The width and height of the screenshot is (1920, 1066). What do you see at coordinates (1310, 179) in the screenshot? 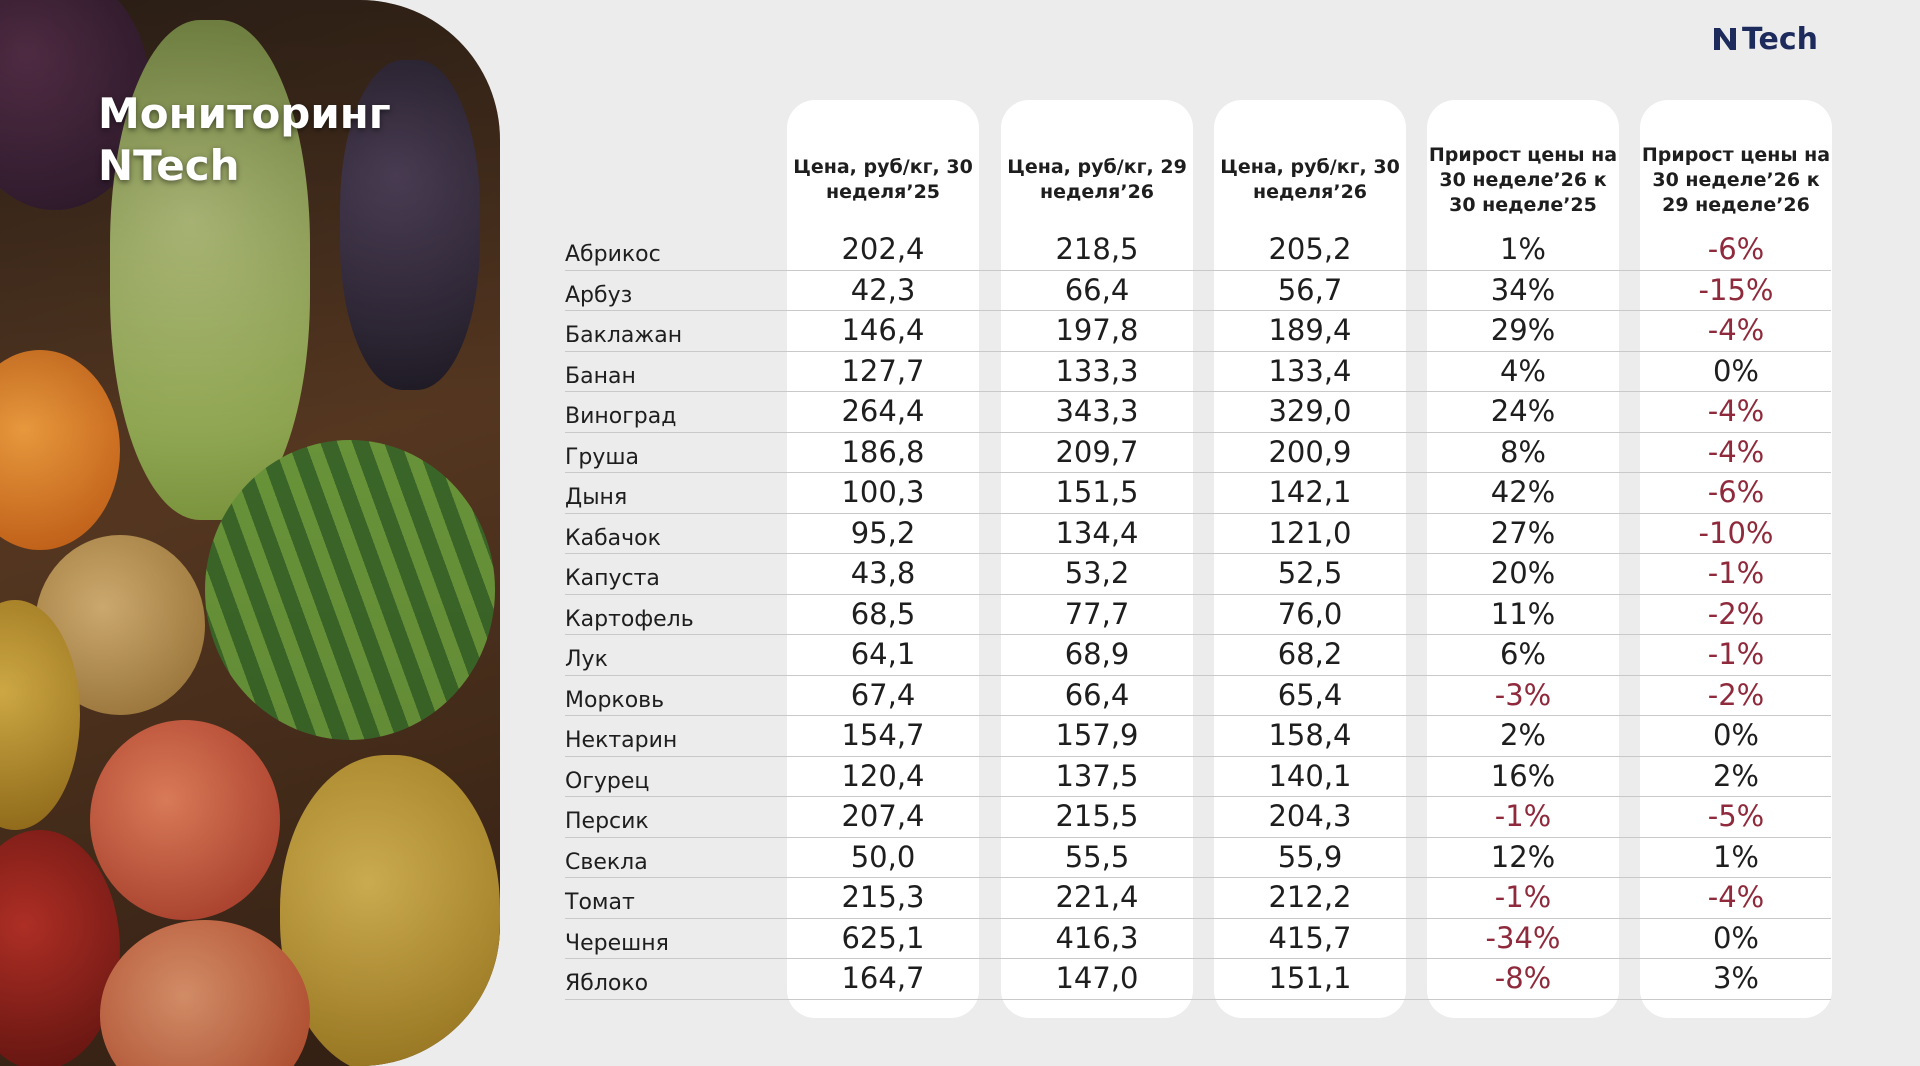
I see `column-header: Цена, руб/кг, 30 неделя’26` at bounding box center [1310, 179].